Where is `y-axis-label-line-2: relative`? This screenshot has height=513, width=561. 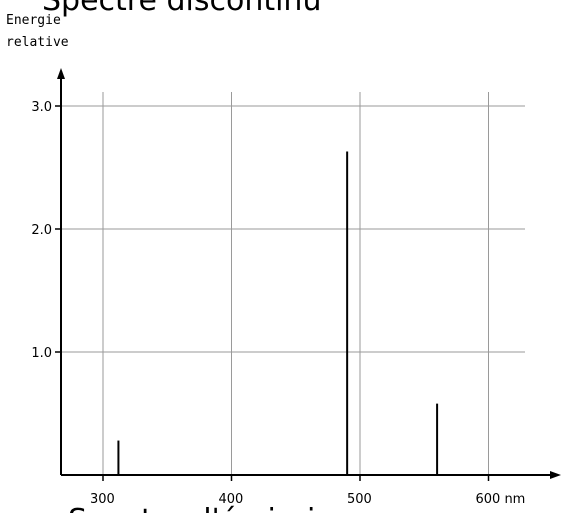
y-axis-label-line-2: relative is located at coordinates (37, 42).